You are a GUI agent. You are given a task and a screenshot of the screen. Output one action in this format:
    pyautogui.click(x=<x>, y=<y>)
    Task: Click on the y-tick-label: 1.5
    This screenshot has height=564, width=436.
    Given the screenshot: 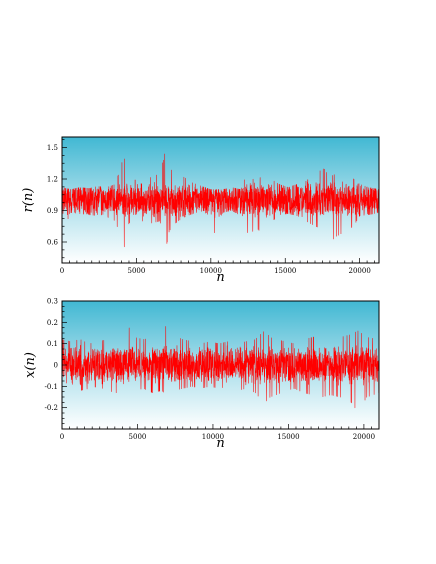 What is the action you would take?
    pyautogui.click(x=52, y=148)
    